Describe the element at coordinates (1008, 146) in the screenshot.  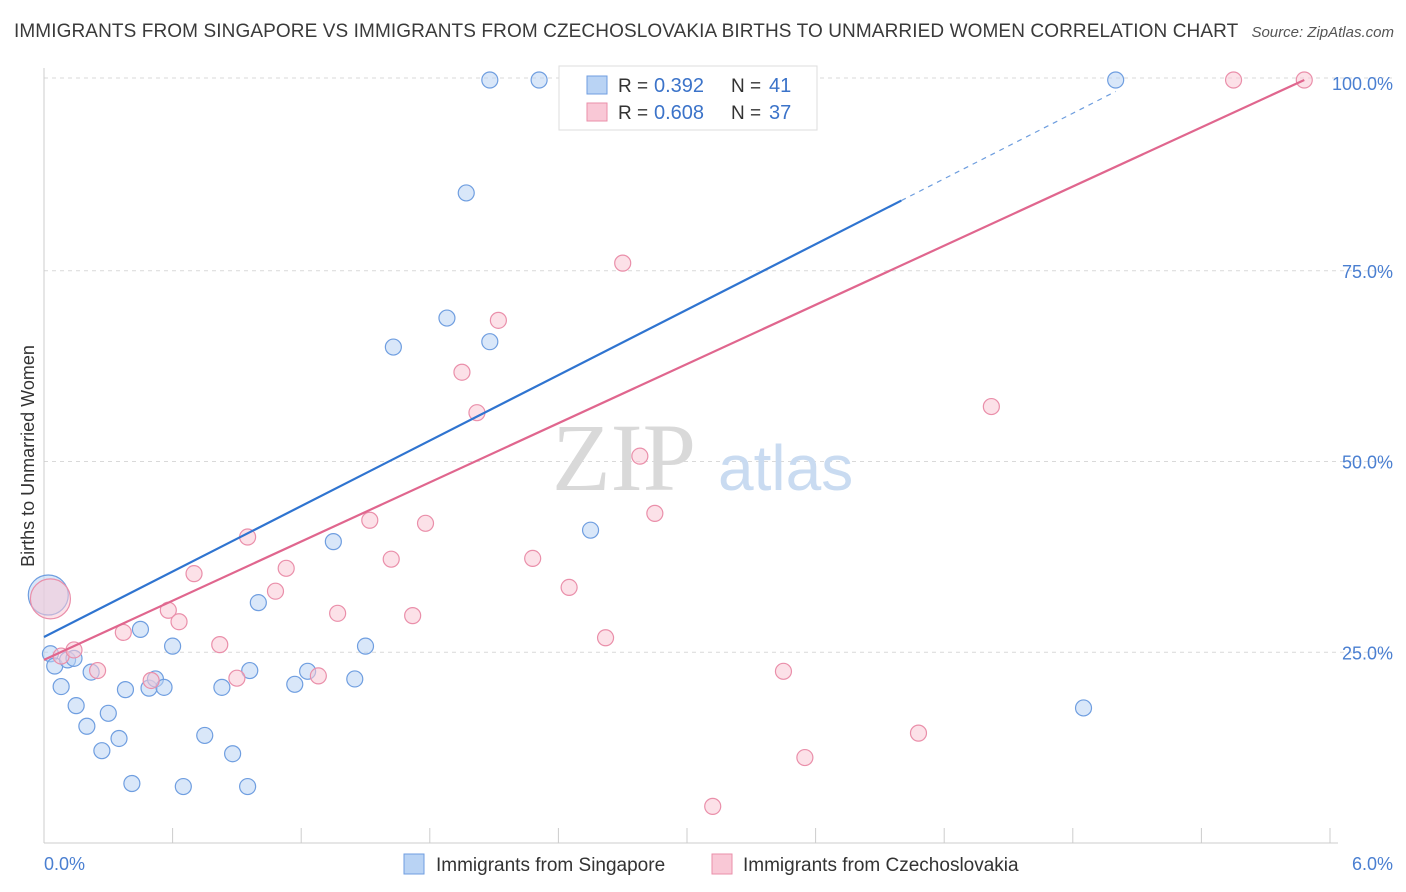
I see `trend-line-singapore-extension` at that location.